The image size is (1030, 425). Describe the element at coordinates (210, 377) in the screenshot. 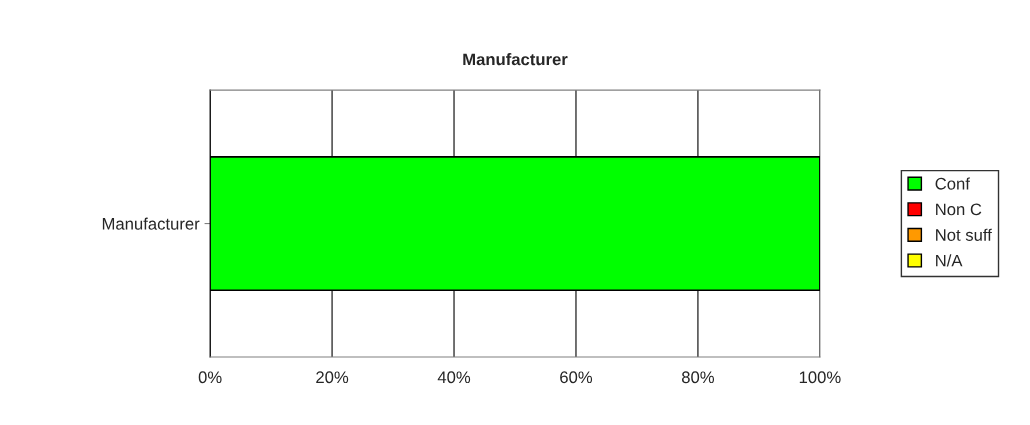

I see `x-tick-label: 0%` at that location.